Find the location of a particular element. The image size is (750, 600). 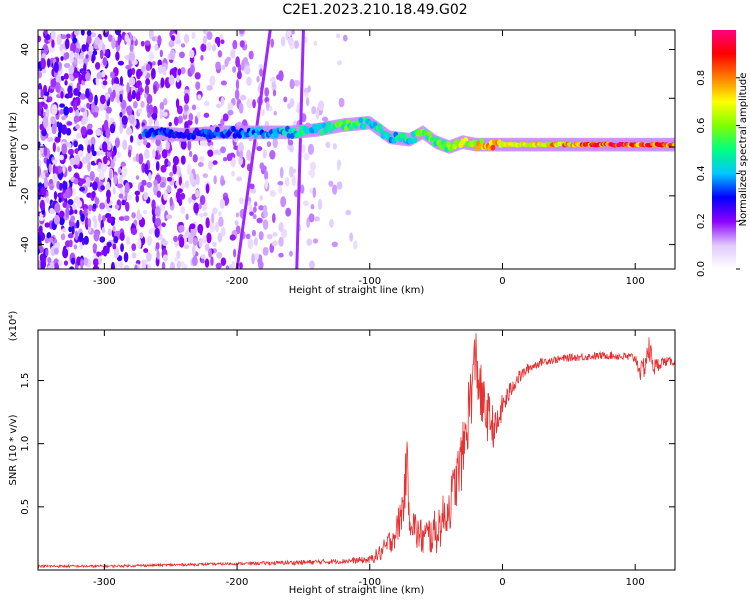

x-tick-label: -300 is located at coordinates (104, 281).